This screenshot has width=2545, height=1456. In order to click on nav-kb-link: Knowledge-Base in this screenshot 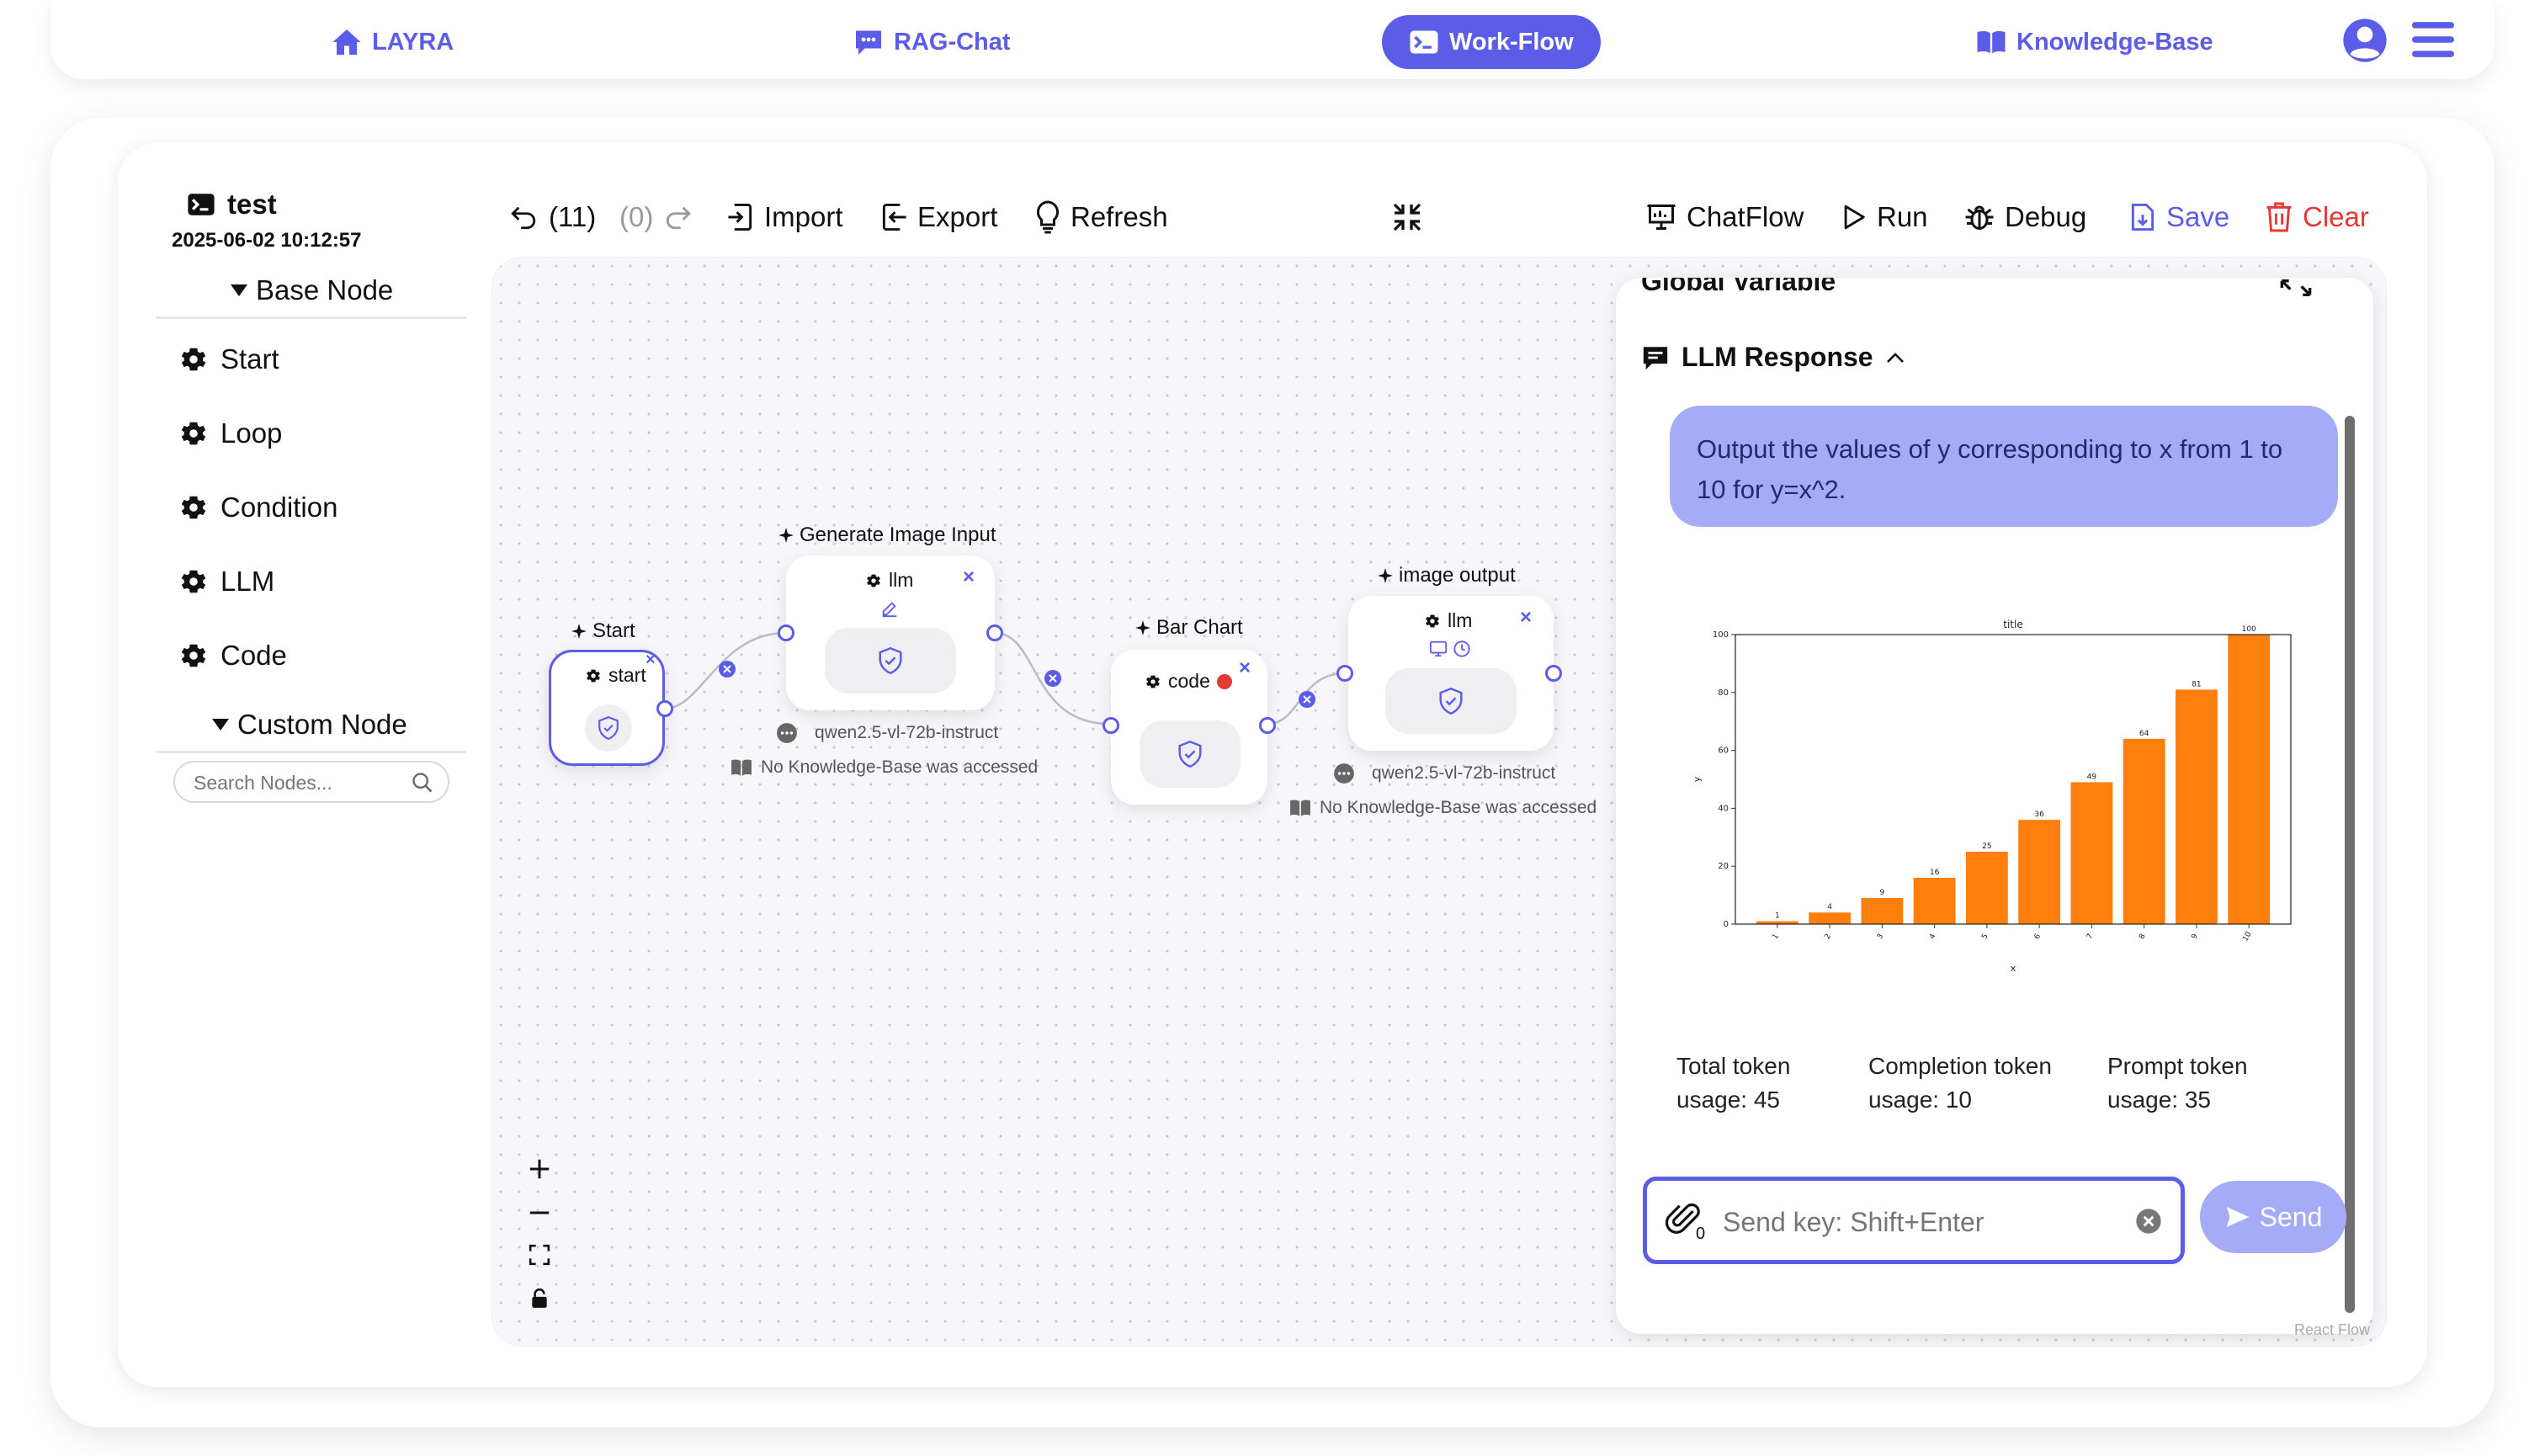, I will do `click(2094, 42)`.